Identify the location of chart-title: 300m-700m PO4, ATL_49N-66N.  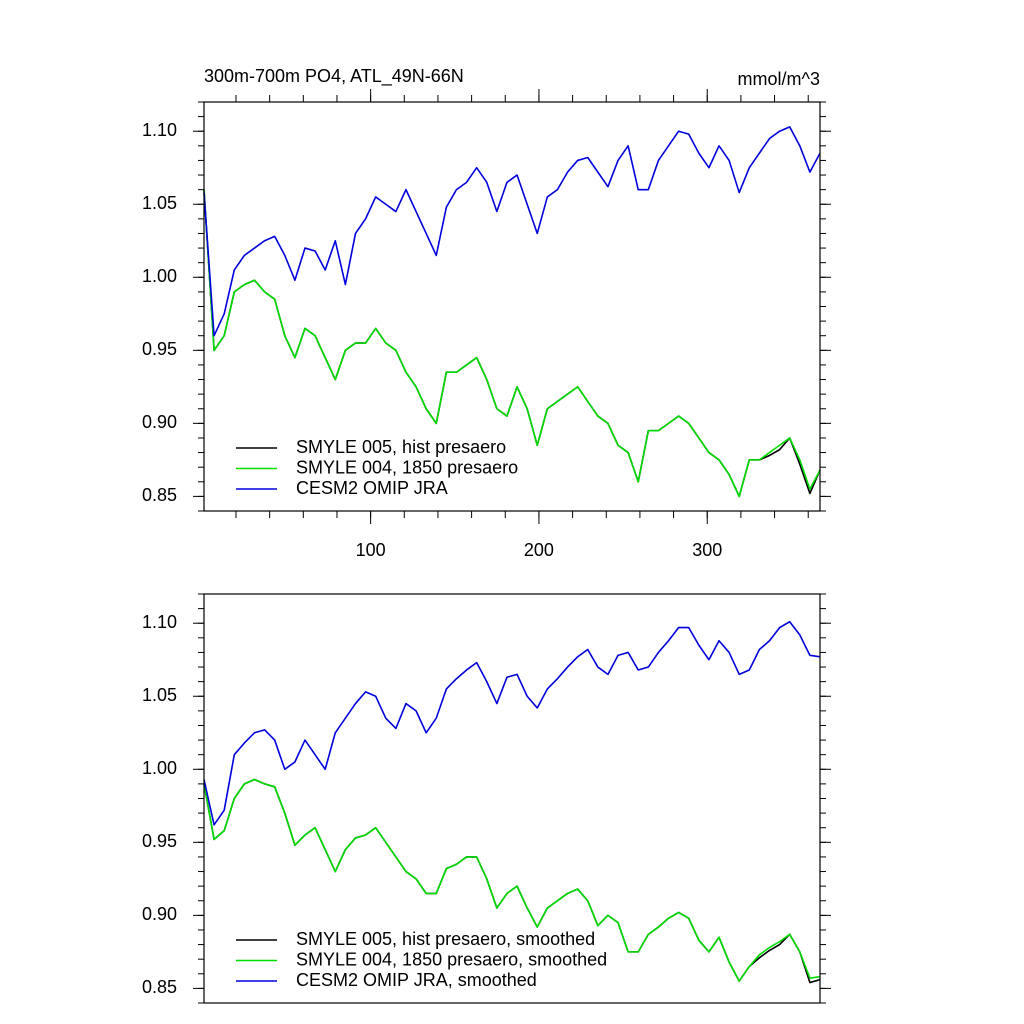
(334, 76).